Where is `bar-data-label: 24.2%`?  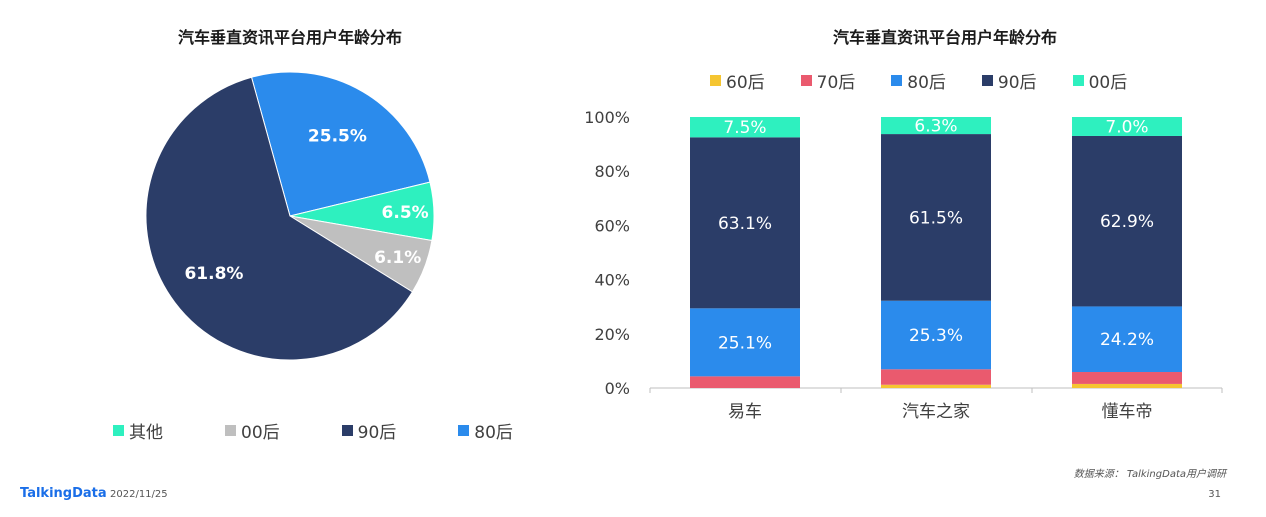 bar-data-label: 24.2% is located at coordinates (1127, 340).